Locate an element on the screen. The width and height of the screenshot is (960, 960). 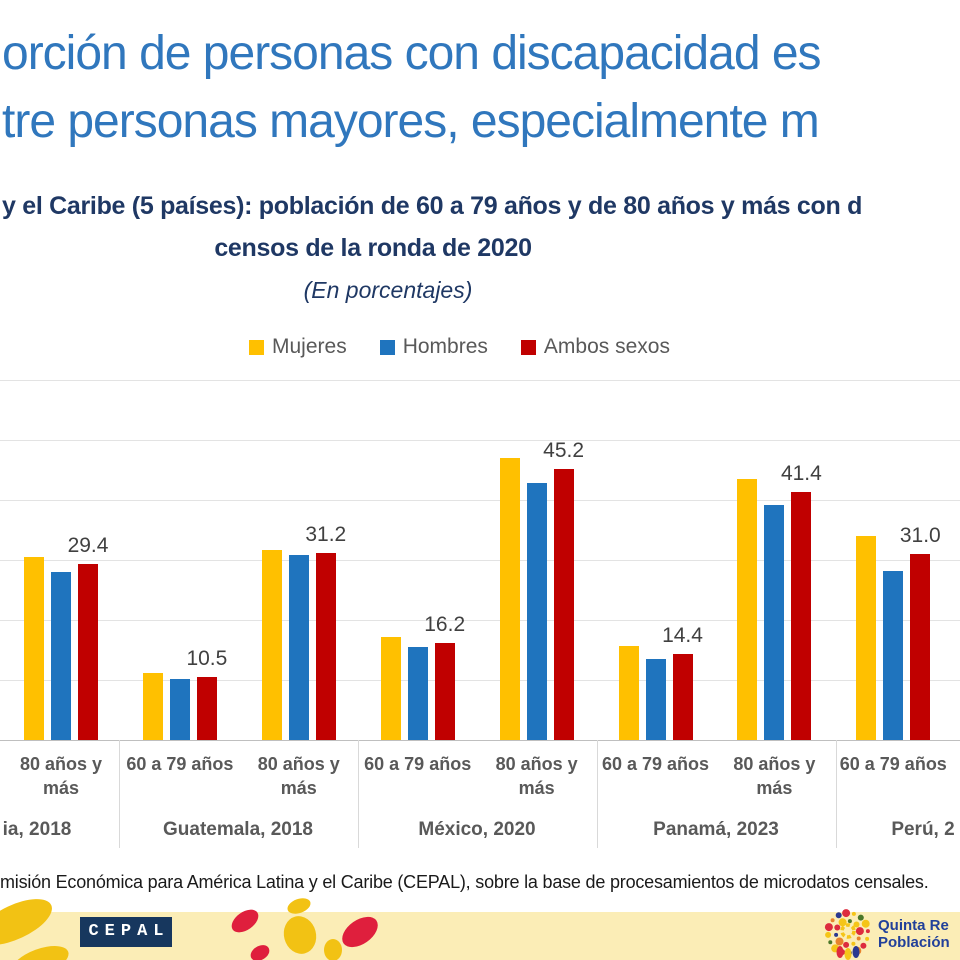
bottom-banner: CEPAL Quinta Re Población is located at coordinates (480, 924).